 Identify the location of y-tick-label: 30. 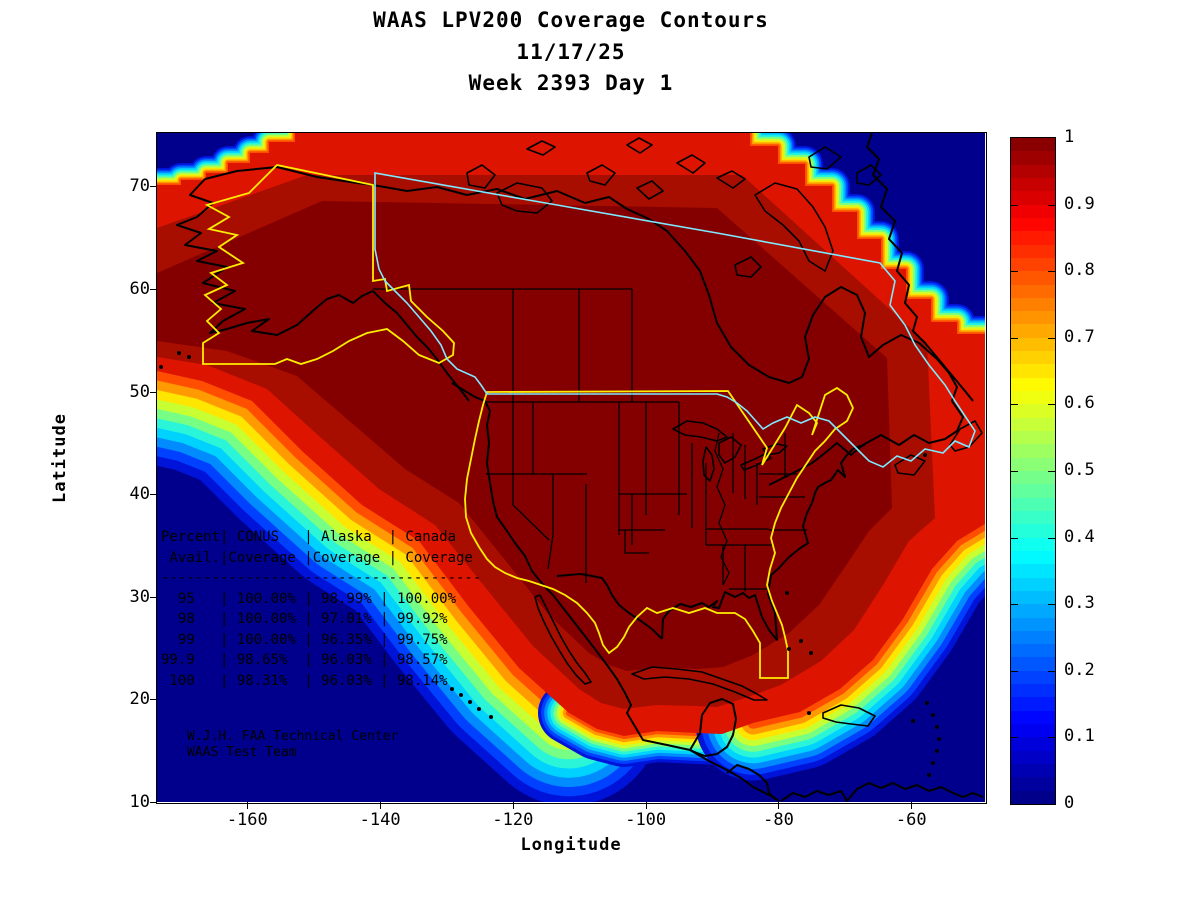
(139, 596).